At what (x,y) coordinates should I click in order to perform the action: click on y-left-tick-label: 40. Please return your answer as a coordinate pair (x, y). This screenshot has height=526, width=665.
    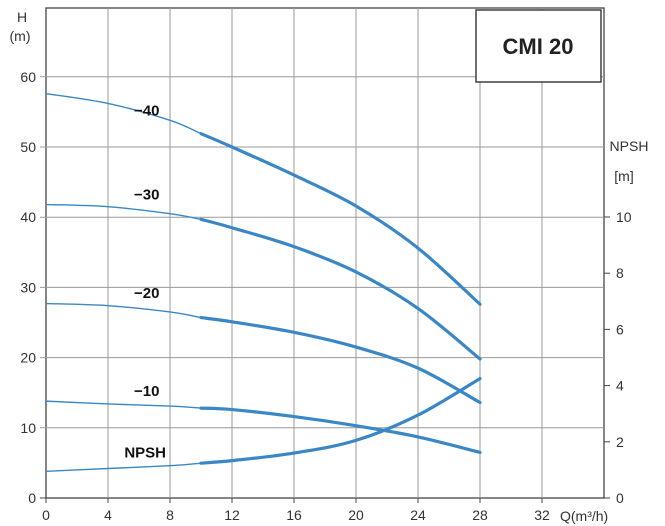
    Looking at the image, I should click on (28, 217).